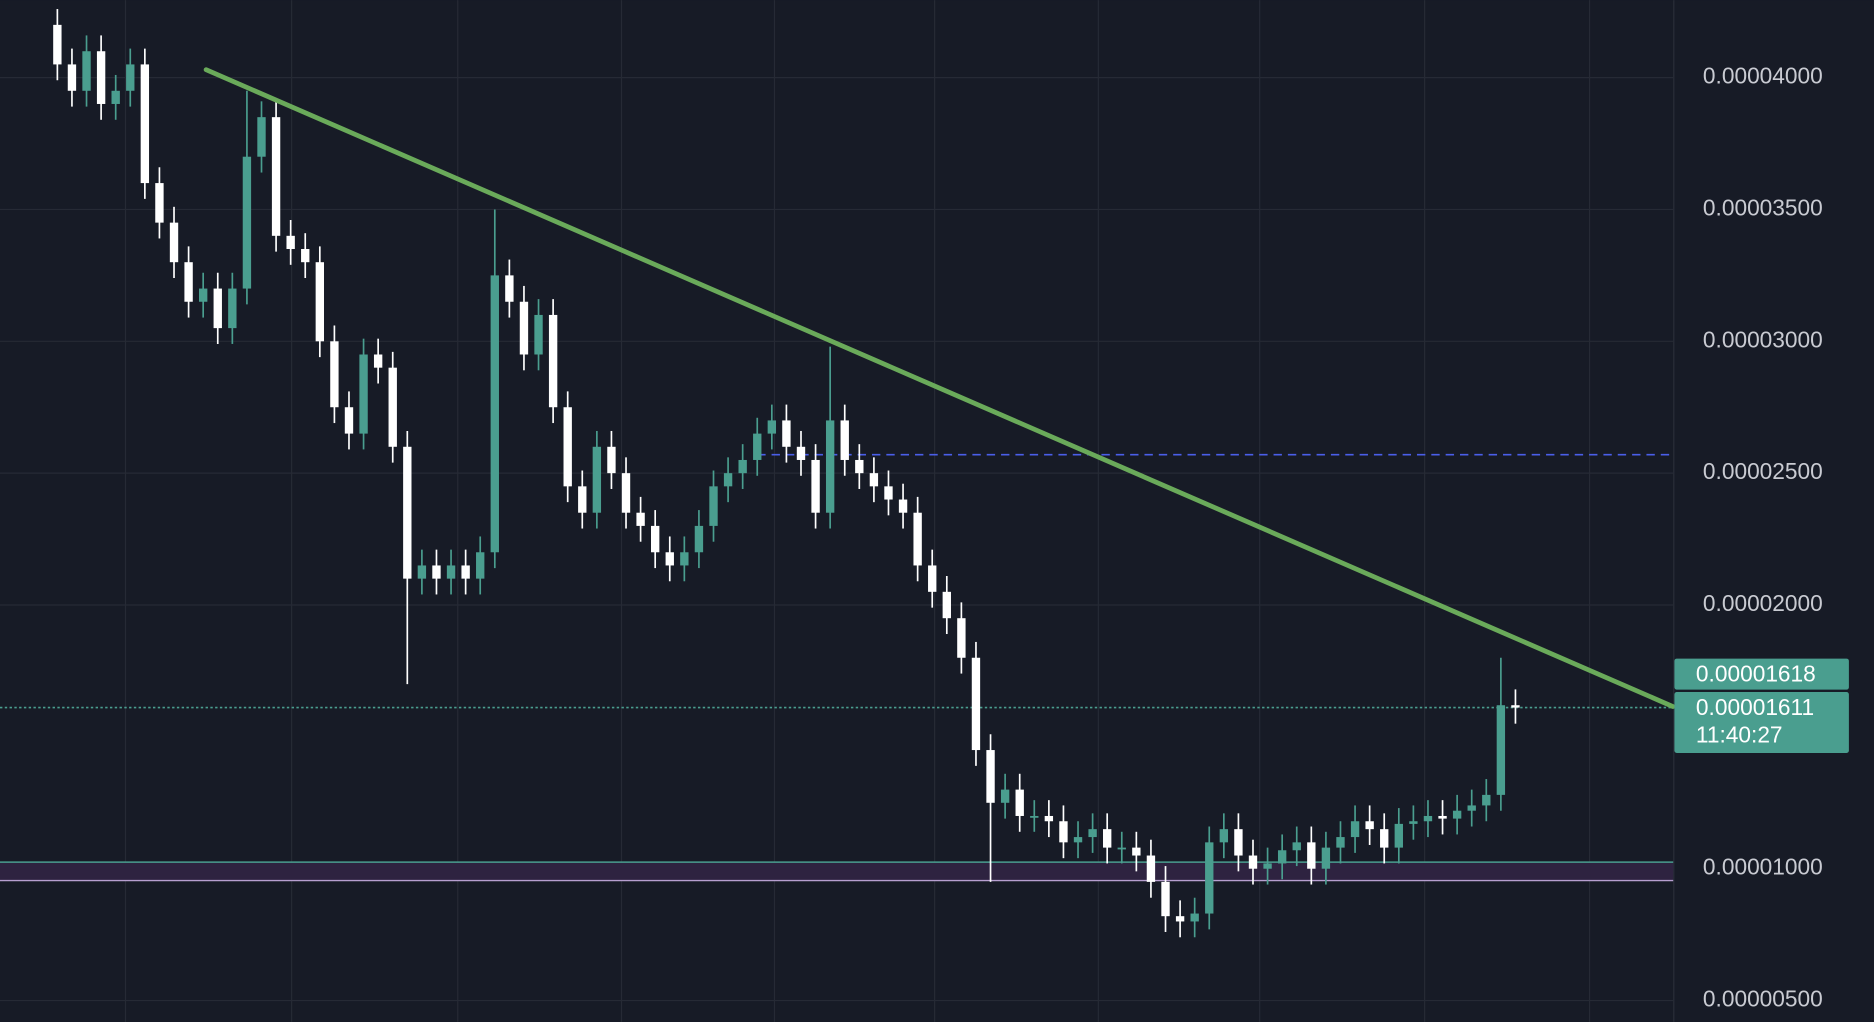  Describe the element at coordinates (837, 871) in the screenshot. I see `support-zone` at that location.